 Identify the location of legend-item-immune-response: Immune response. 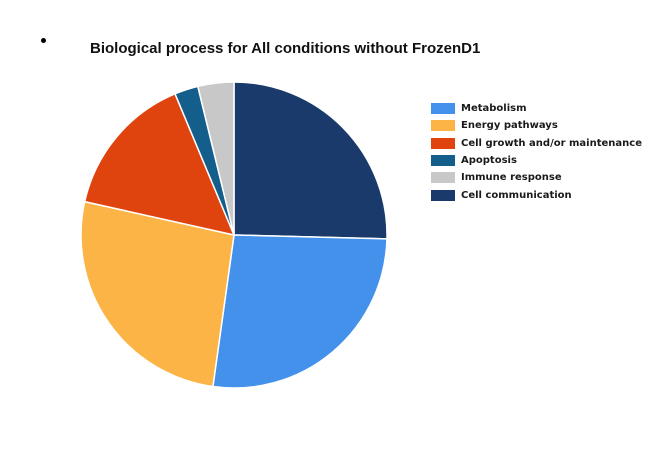
(536, 177).